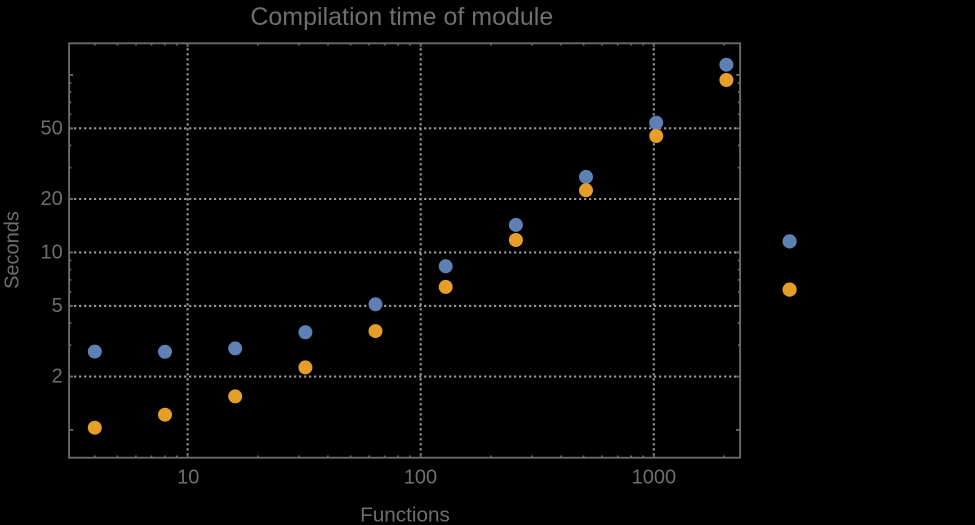  I want to click on svg-text: Functions, so click(405, 514).